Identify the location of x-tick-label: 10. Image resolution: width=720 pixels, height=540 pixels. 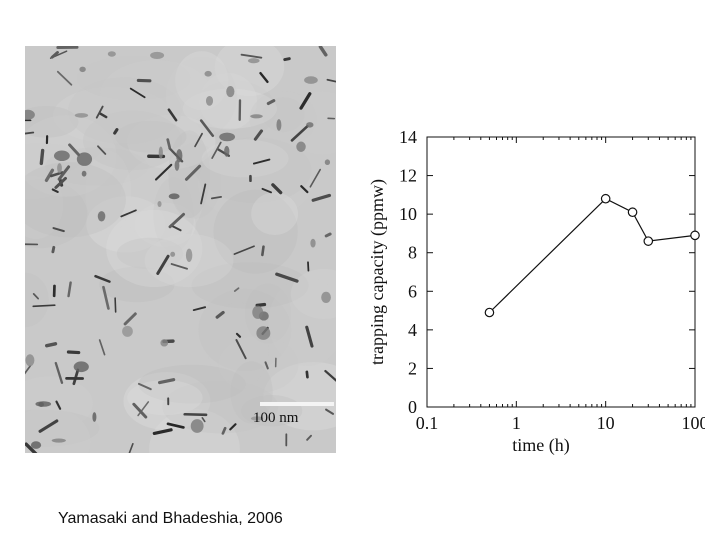
(606, 423).